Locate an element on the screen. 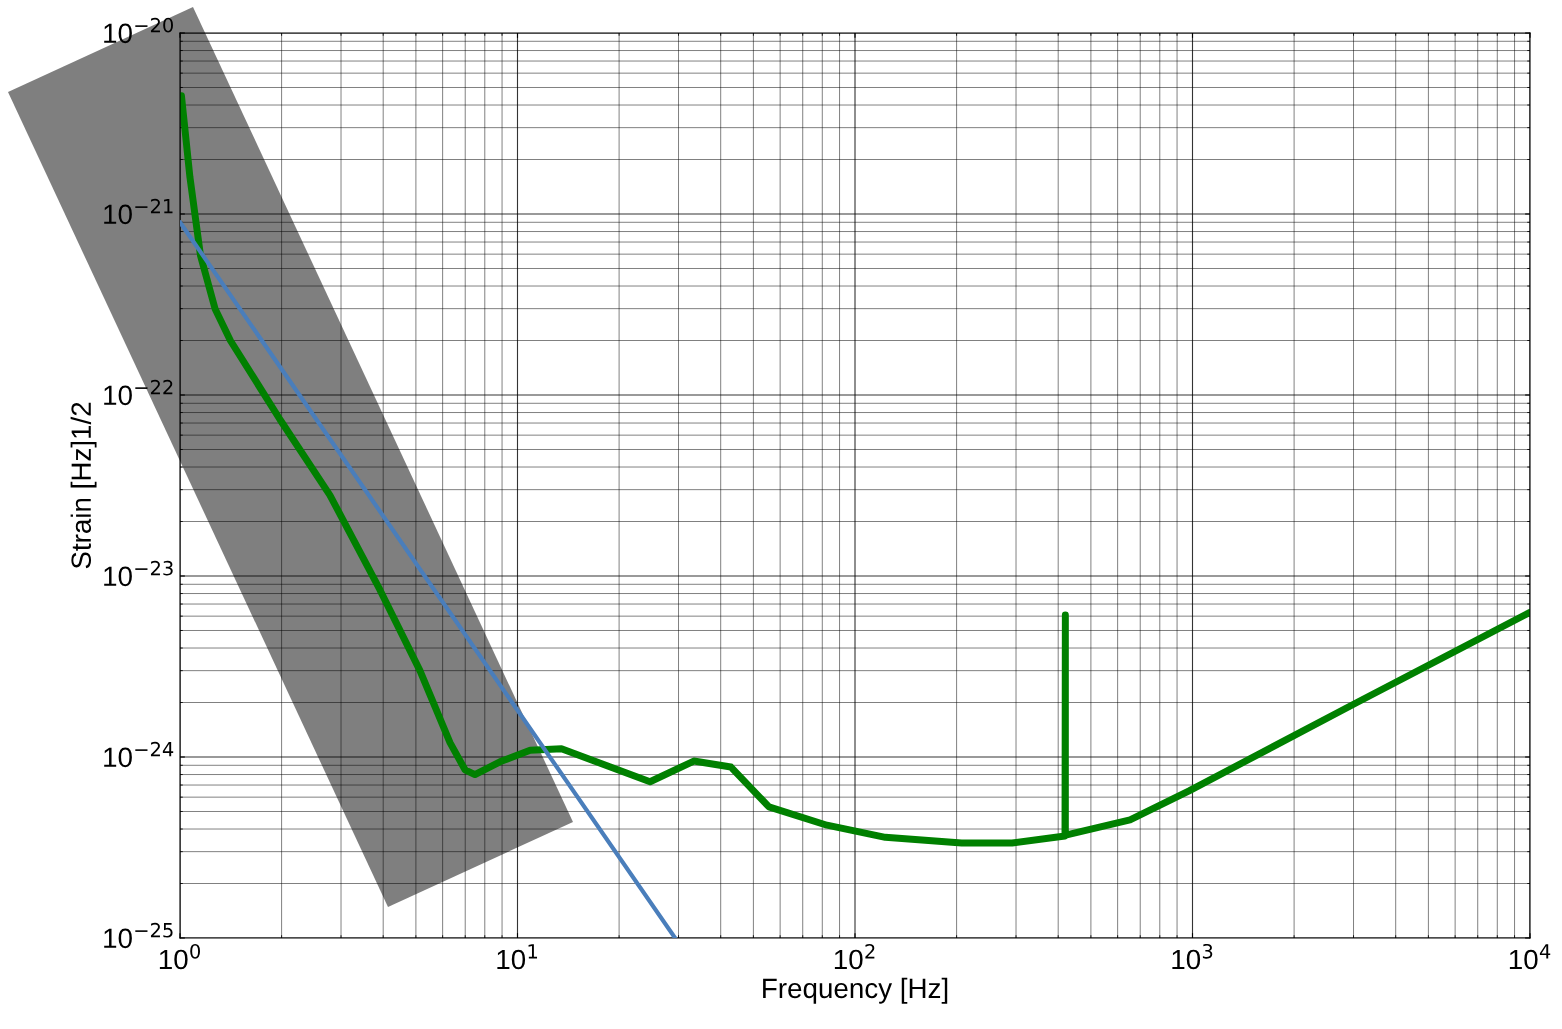 Image resolution: width=1562 pixels, height=1029 pixels. x-axis-title: Frequency [Hz] is located at coordinates (855, 990).